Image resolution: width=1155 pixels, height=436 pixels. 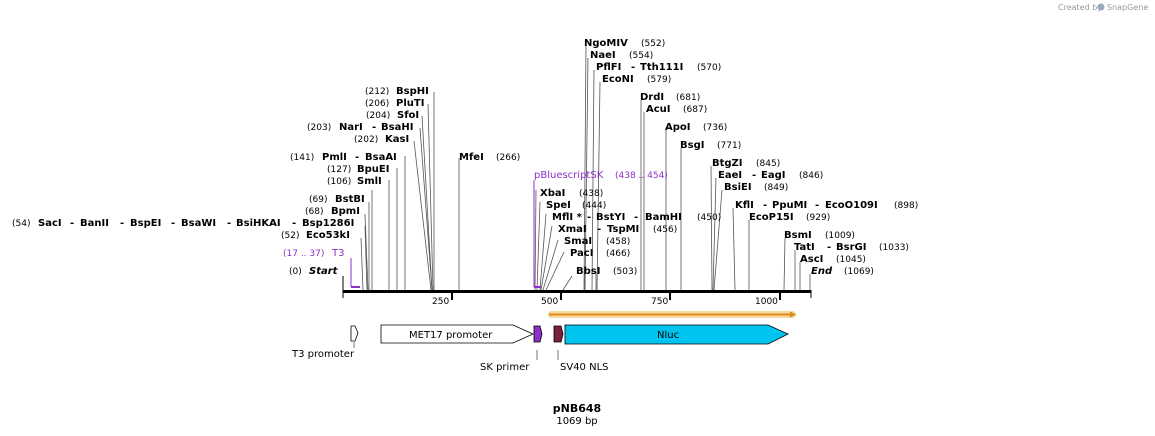 What do you see at coordinates (859, 272) in the screenshot?
I see `enzyme-pos: (1069)` at bounding box center [859, 272].